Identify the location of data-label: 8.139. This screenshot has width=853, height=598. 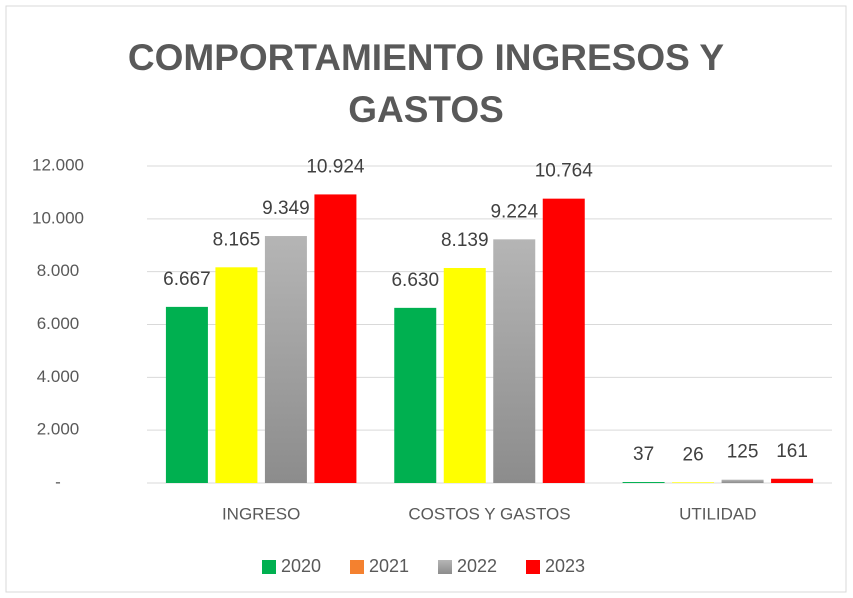
(465, 240).